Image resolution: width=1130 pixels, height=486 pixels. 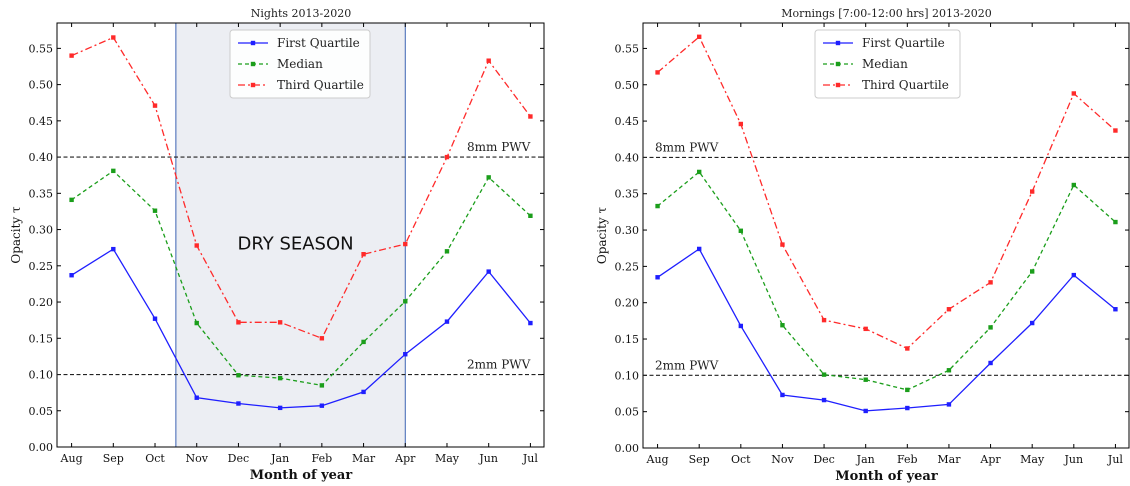 What do you see at coordinates (627, 412) in the screenshot?
I see `y-tick-label: 0.05` at bounding box center [627, 412].